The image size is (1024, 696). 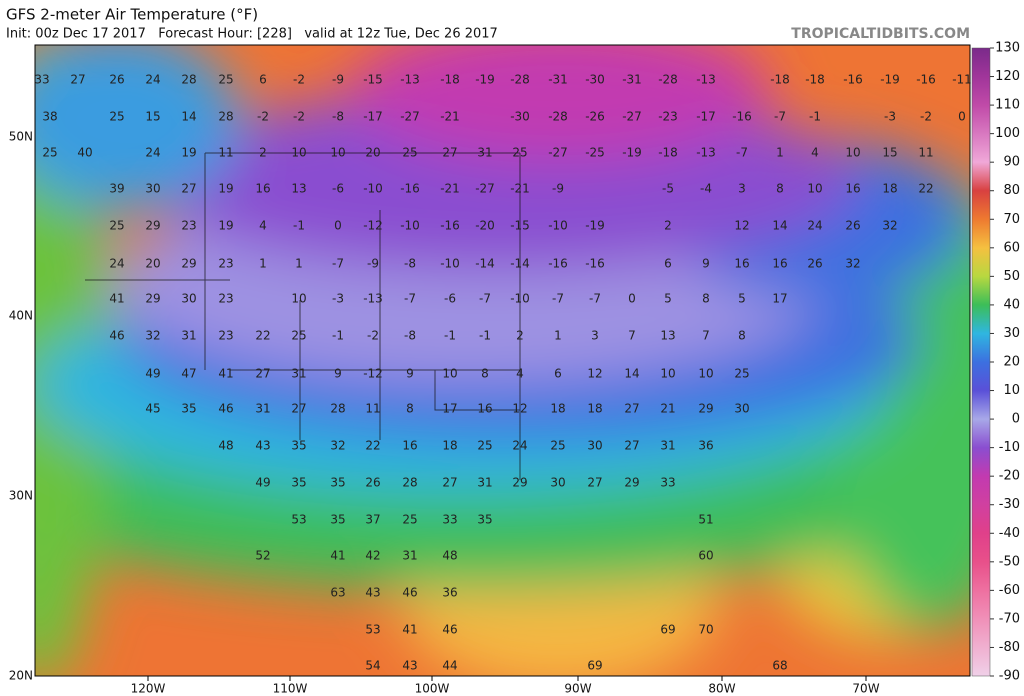 I want to click on temperature-label: -9, so click(x=558, y=189).